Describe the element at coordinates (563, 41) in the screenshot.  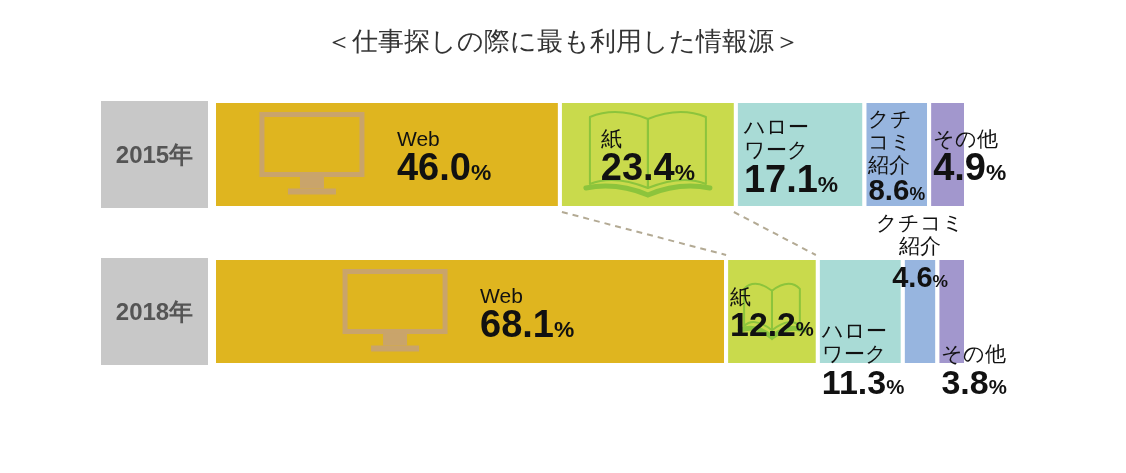
I see `chart-title: ＜仕事探しの際に最も利用した情報源＞` at that location.